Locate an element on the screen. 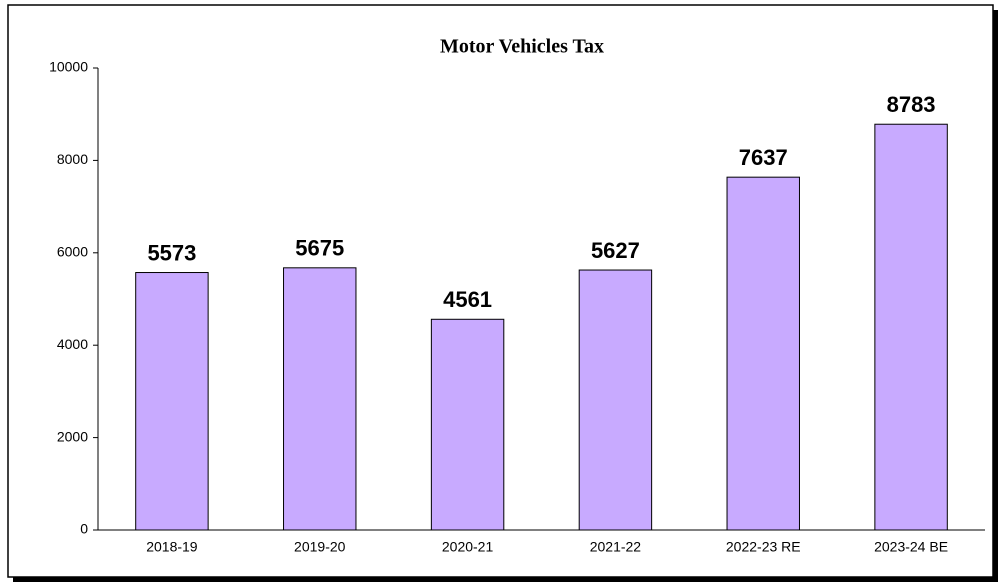 This screenshot has width=1000, height=585. data-label: 5627 is located at coordinates (615, 250).